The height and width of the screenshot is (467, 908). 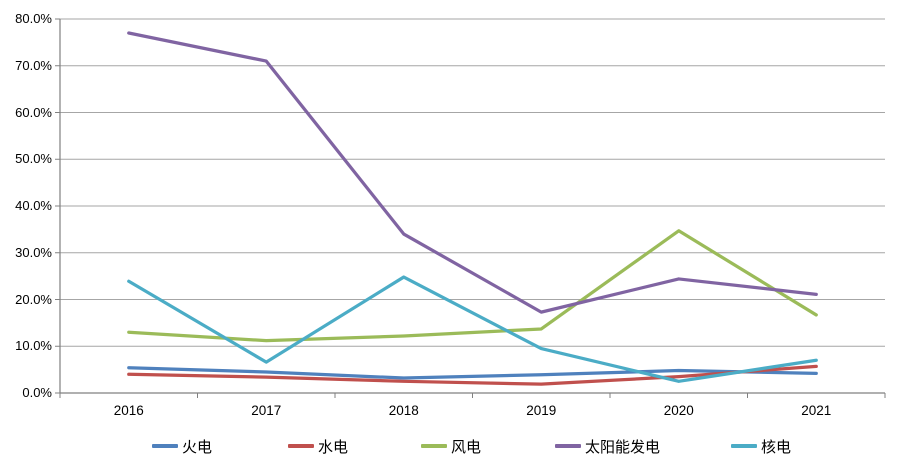 I want to click on y-axis-label: 70.0%, so click(x=33, y=65).